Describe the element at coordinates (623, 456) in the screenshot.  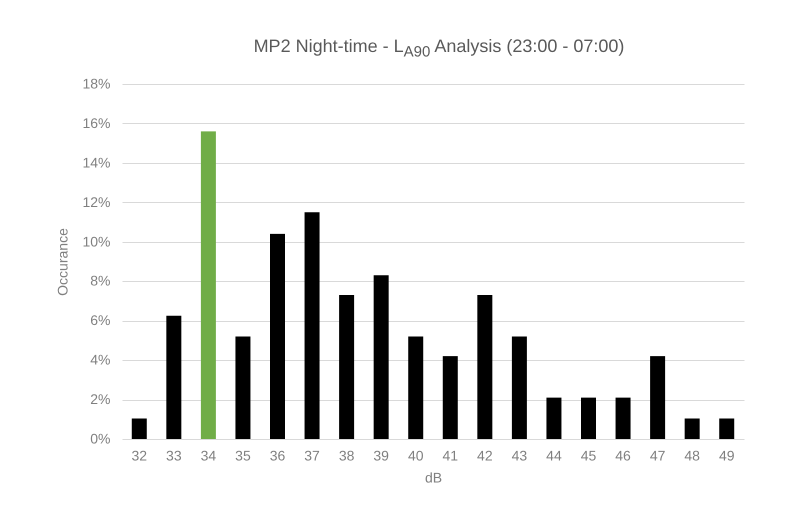
I see `x-tick-label: 46` at that location.